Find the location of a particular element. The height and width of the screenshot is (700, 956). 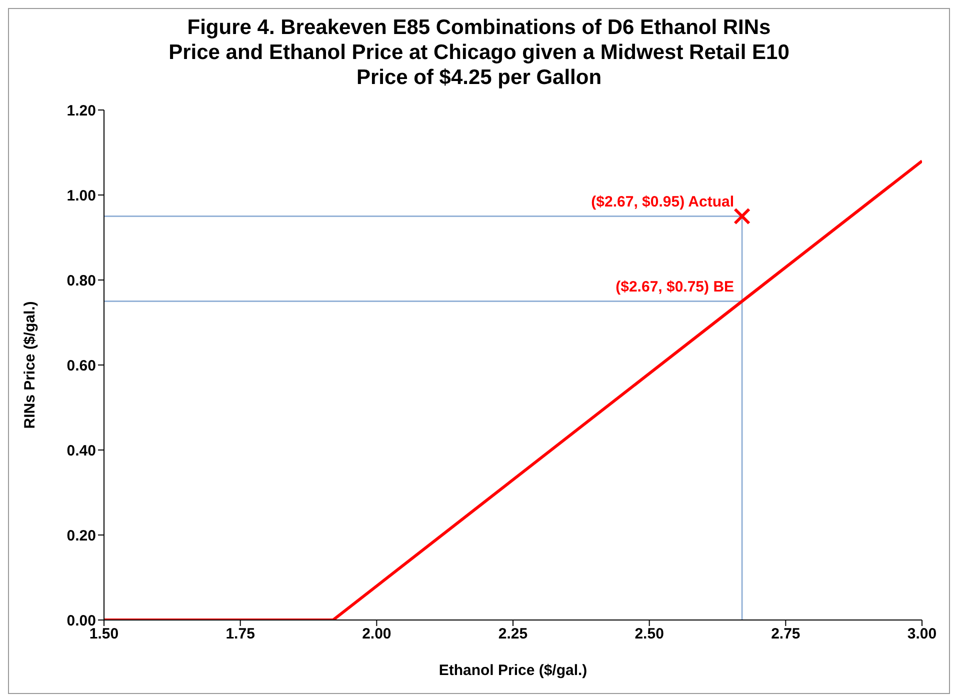

x-tick-label: 1.75 is located at coordinates (240, 634).